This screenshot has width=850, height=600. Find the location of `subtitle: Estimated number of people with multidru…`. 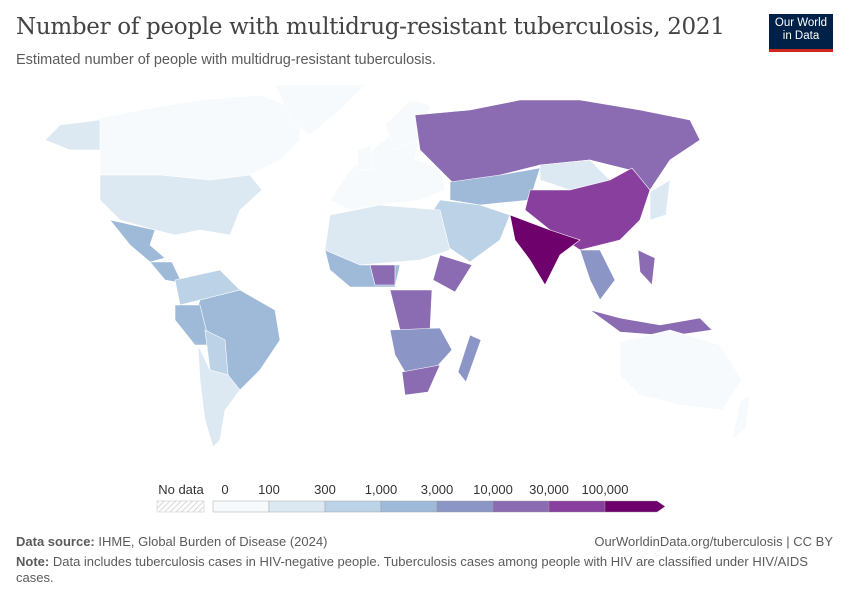

subtitle: Estimated number of people with multidru… is located at coordinates (226, 60).